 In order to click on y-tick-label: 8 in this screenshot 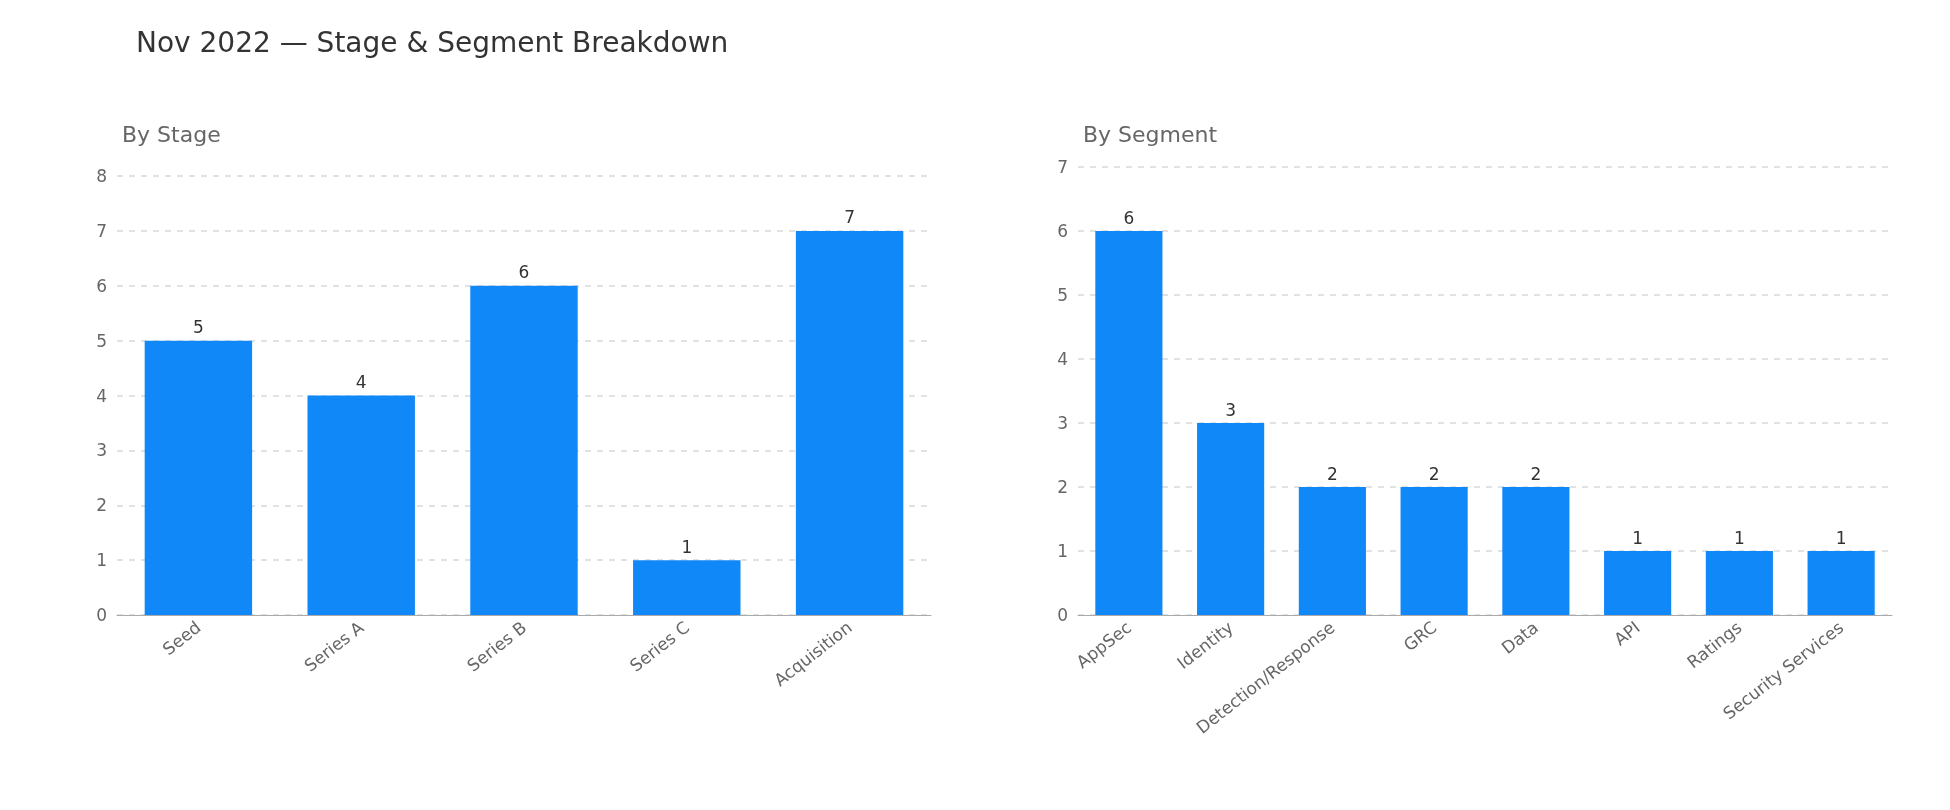, I will do `click(101, 176)`.